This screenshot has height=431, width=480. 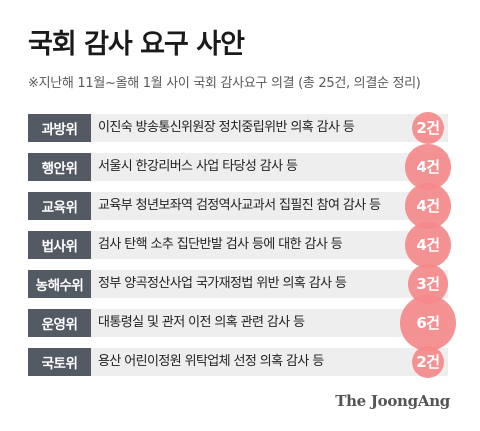 I want to click on table-row: 법사위 검사 탄핵 소추 집단반발 검사 등에 대한 감사 등 4건, so click(x=243, y=245).